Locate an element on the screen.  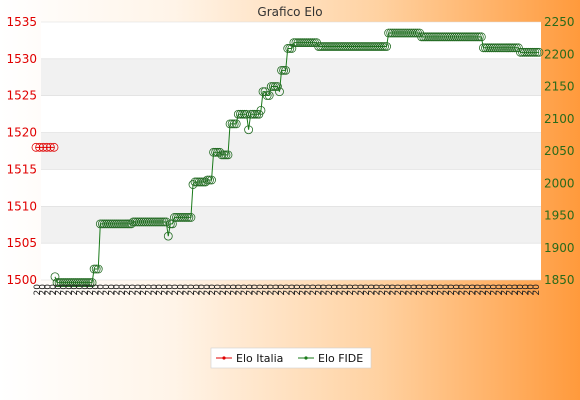
y-left-tick-label: 1500 is located at coordinates (21, 280).